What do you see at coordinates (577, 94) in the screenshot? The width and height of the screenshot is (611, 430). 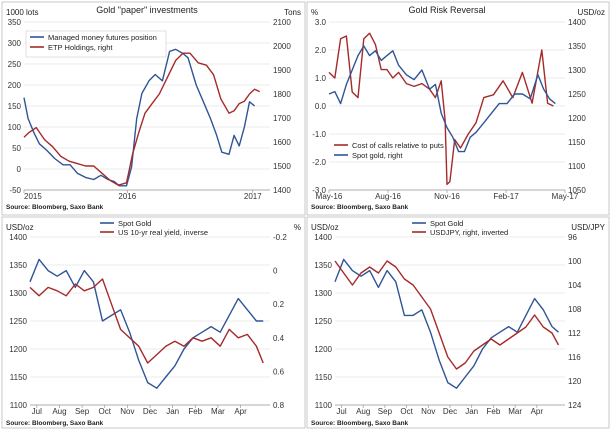 I see `y-tick-label-right: 1250` at bounding box center [577, 94].